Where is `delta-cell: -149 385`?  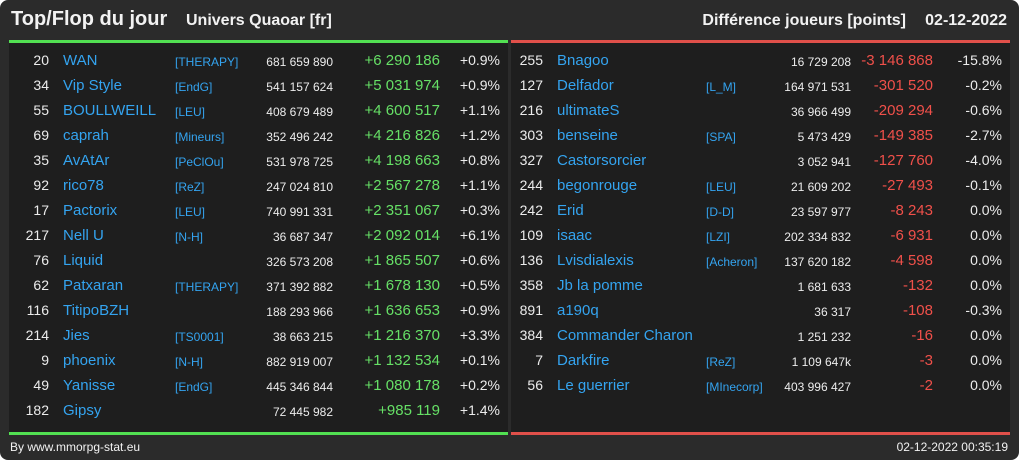 delta-cell: -149 385 is located at coordinates (903, 135).